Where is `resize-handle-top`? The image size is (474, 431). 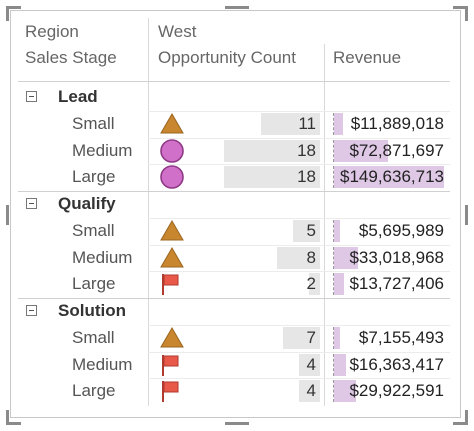 resize-handle-top is located at coordinates (237, 7).